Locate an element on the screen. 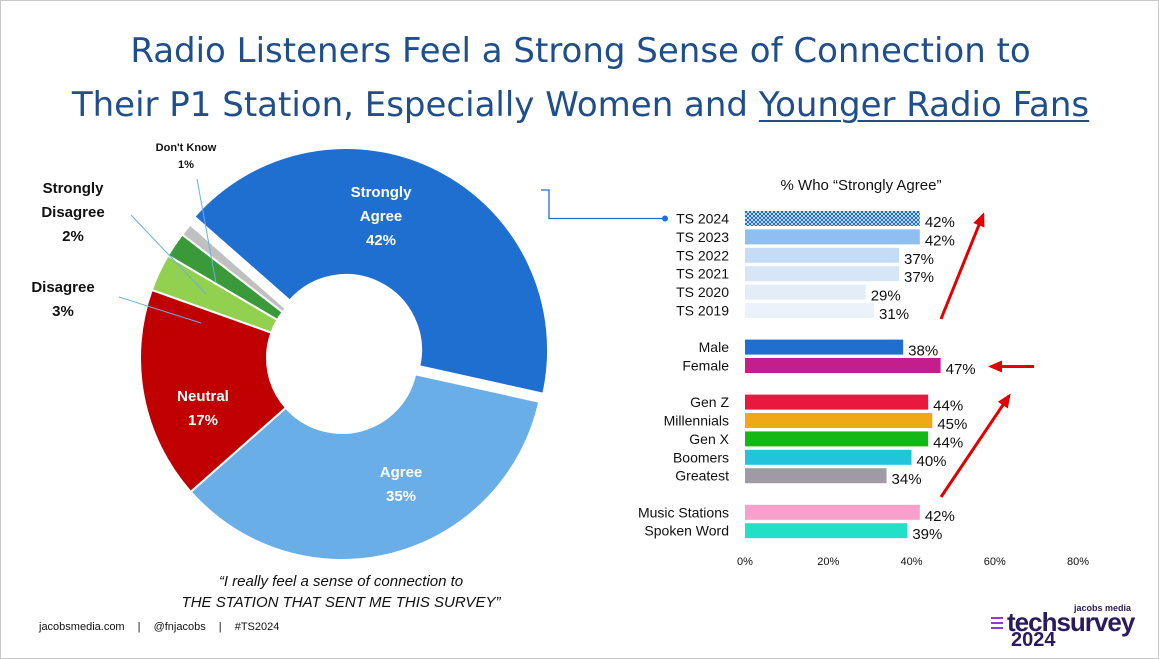 The height and width of the screenshot is (659, 1159). footer-website: jacobsmedia.com is located at coordinates (82, 627).